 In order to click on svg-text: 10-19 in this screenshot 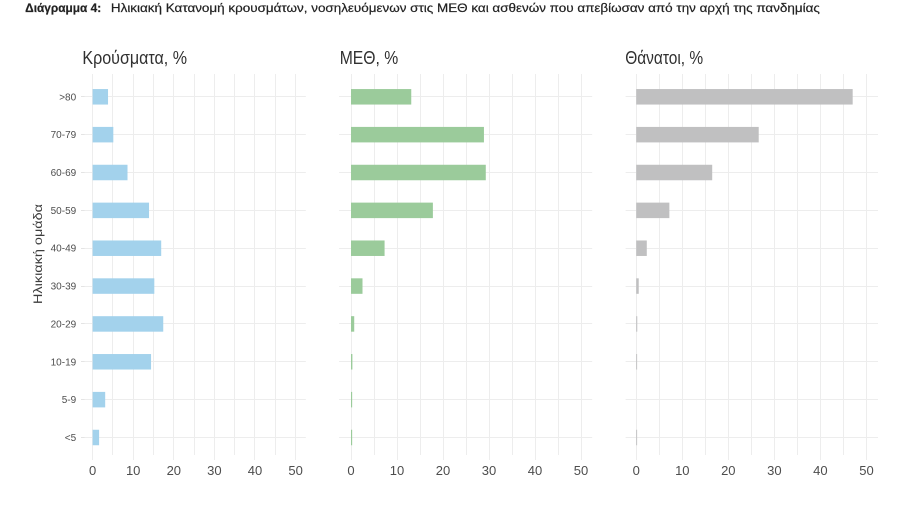, I will do `click(64, 362)`.